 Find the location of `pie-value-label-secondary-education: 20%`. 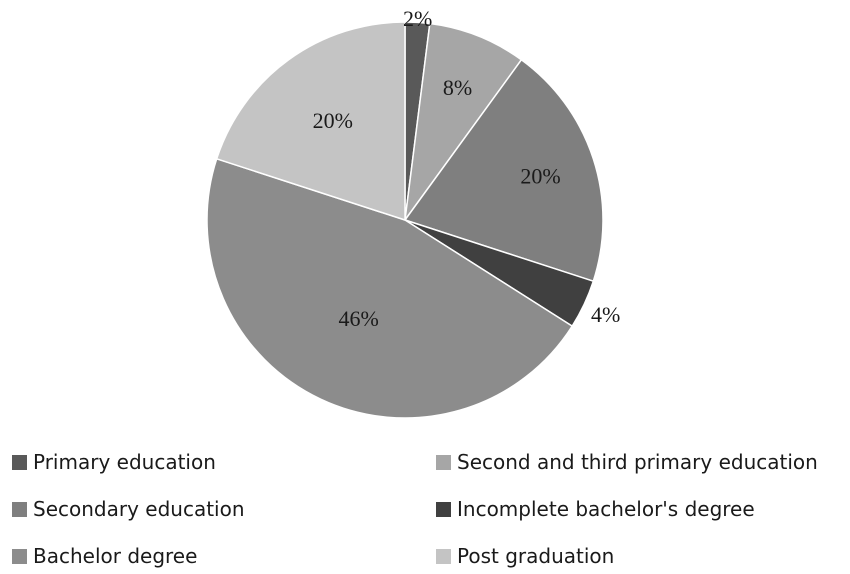

pie-value-label-secondary-education: 20% is located at coordinates (540, 175).